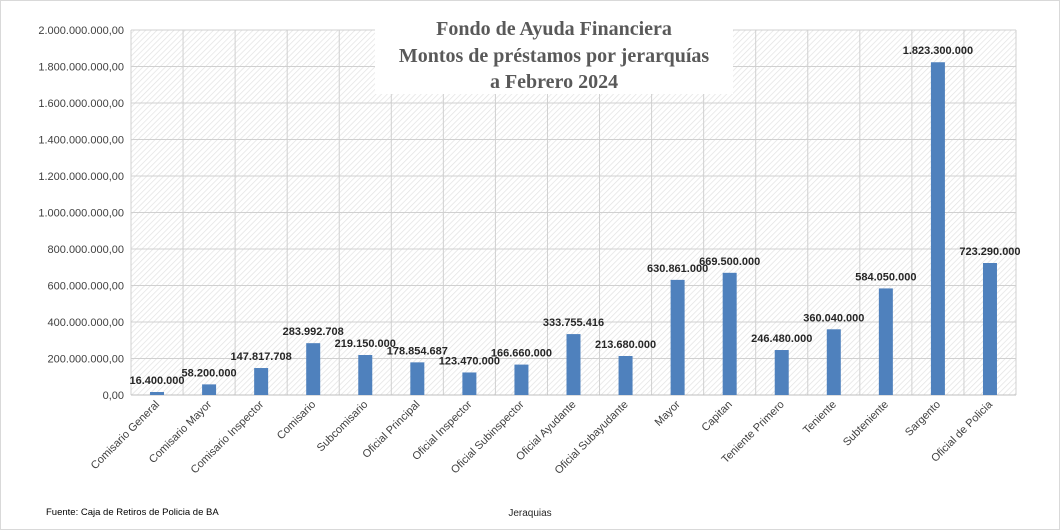 The width and height of the screenshot is (1060, 530). I want to click on data-label: 669.500.000, so click(729, 262).